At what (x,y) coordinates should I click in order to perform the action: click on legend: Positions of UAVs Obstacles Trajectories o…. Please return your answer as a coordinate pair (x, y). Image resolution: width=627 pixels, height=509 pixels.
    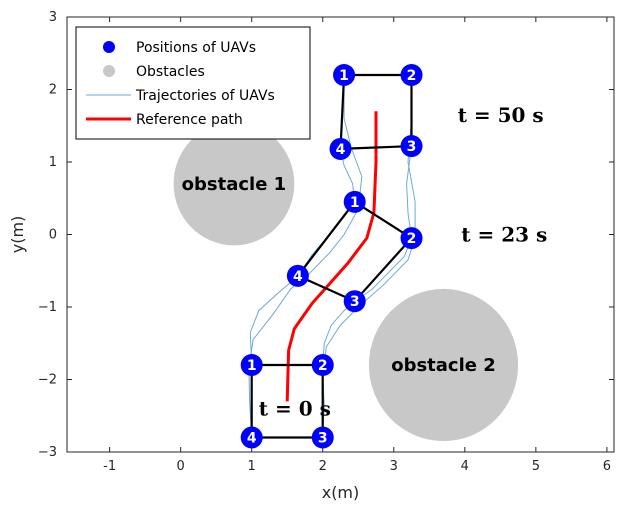
    Looking at the image, I should click on (193, 83).